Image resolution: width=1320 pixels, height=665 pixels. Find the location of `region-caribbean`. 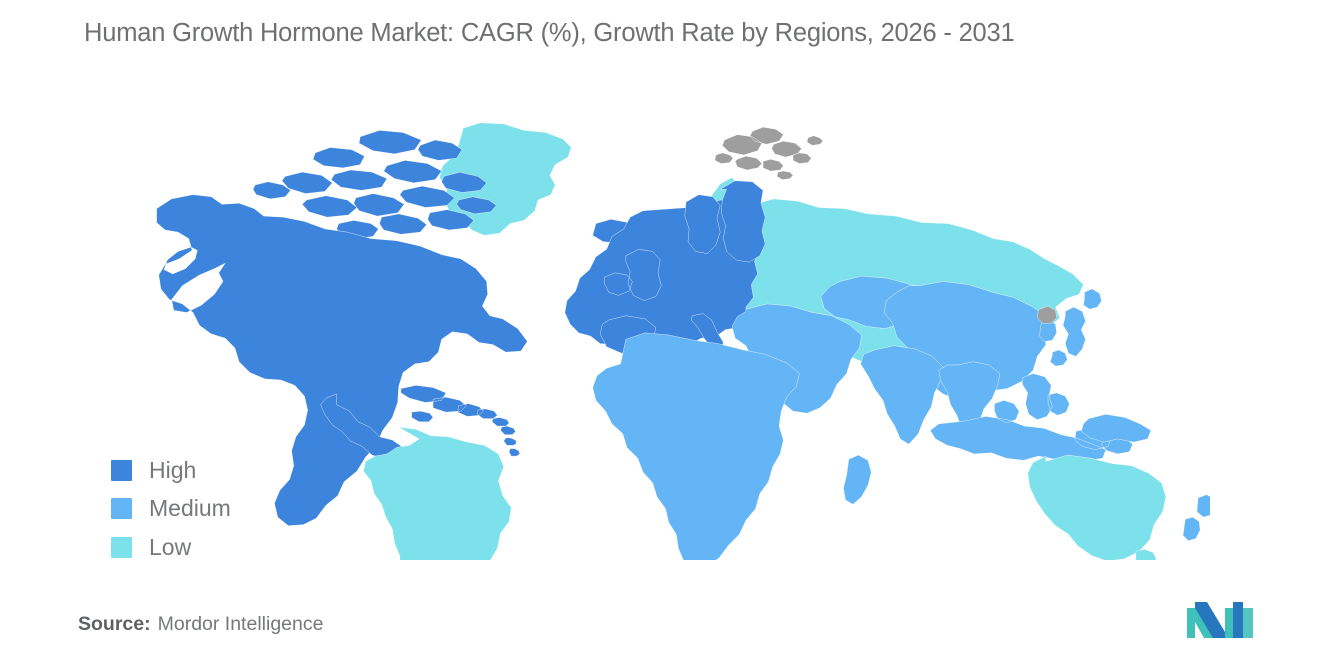

region-caribbean is located at coordinates (460, 421).